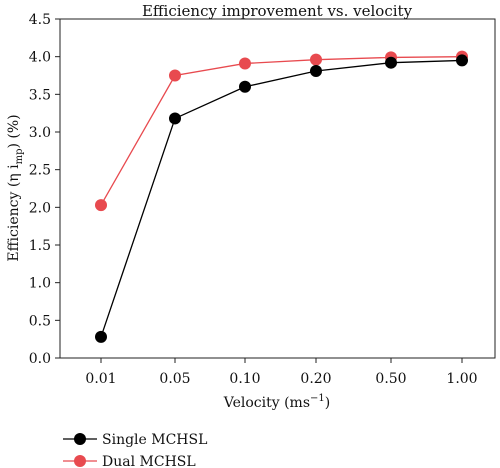 The width and height of the screenshot is (500, 468). I want to click on x-axis: 0.01 0.05 0.10 0.20 0.50 1.00, so click(281, 372).